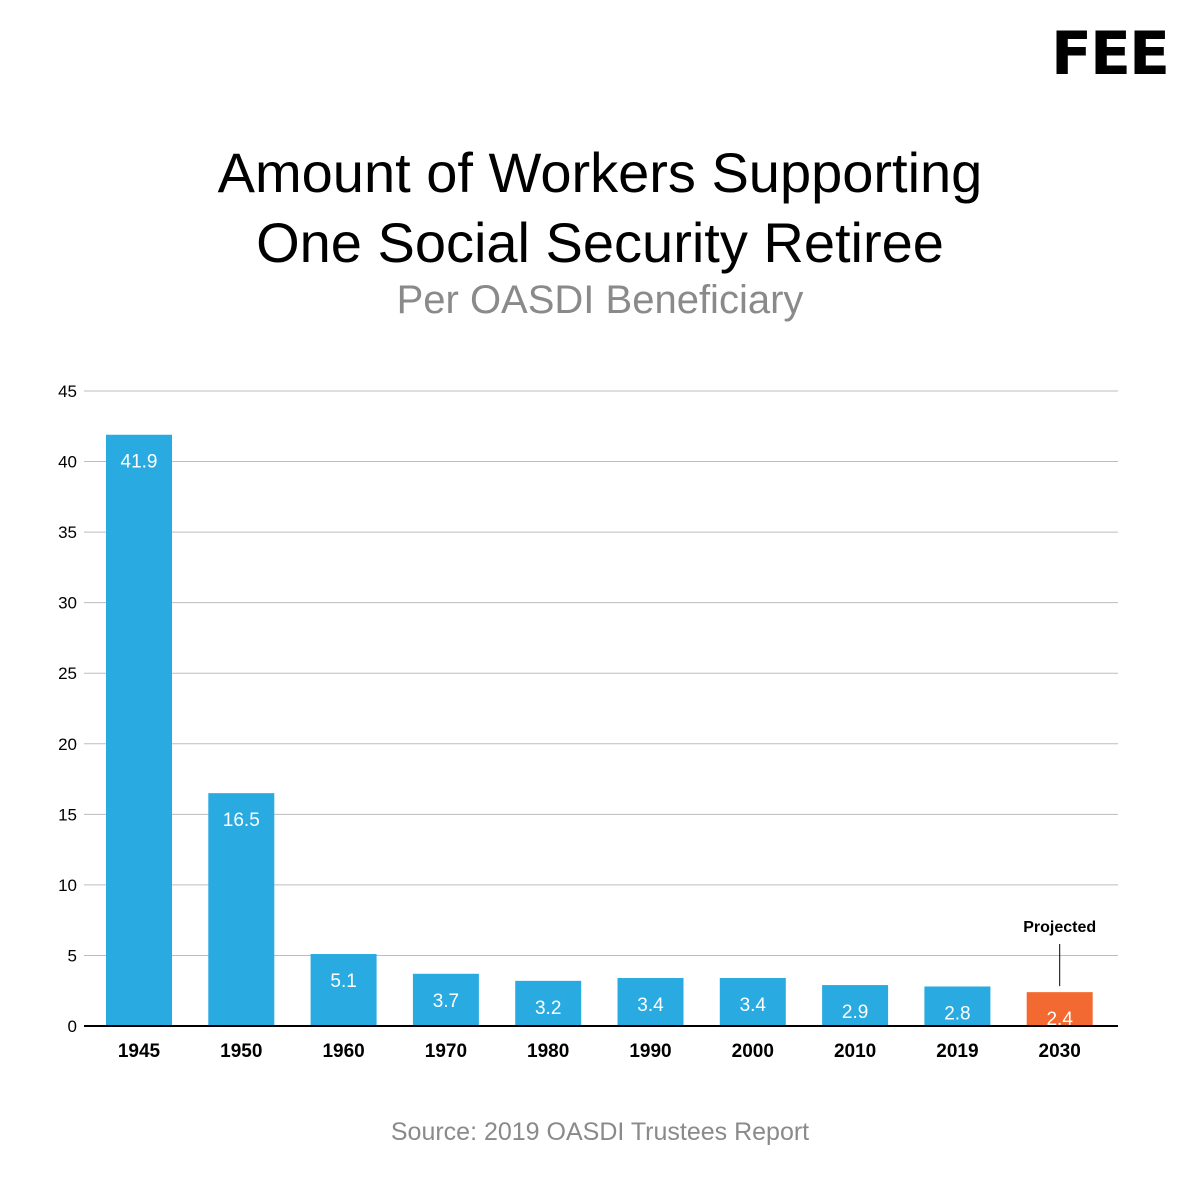  Describe the element at coordinates (600, 172) in the screenshot. I see `title-line-1: Amount of Workers Supporting` at that location.